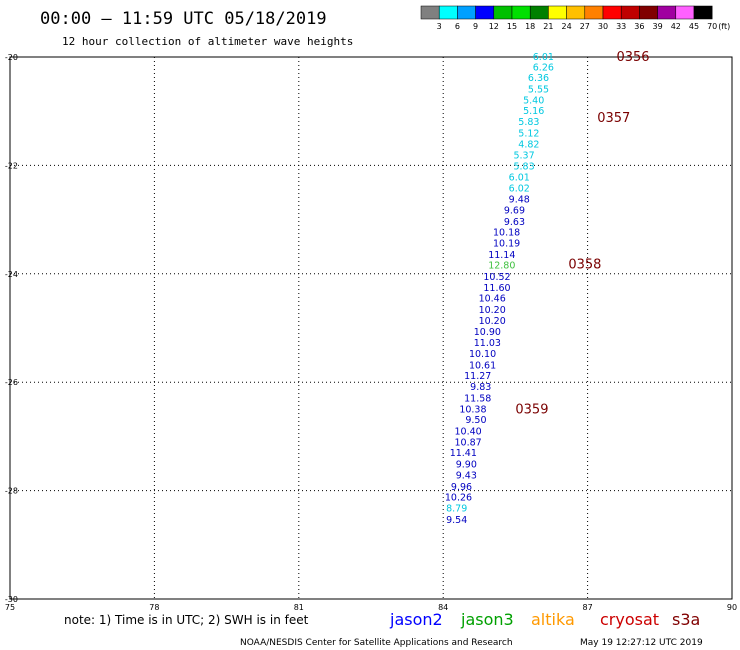 The image size is (740, 650). Describe the element at coordinates (475, 420) in the screenshot. I see `wave-height-value: 9.50` at that location.